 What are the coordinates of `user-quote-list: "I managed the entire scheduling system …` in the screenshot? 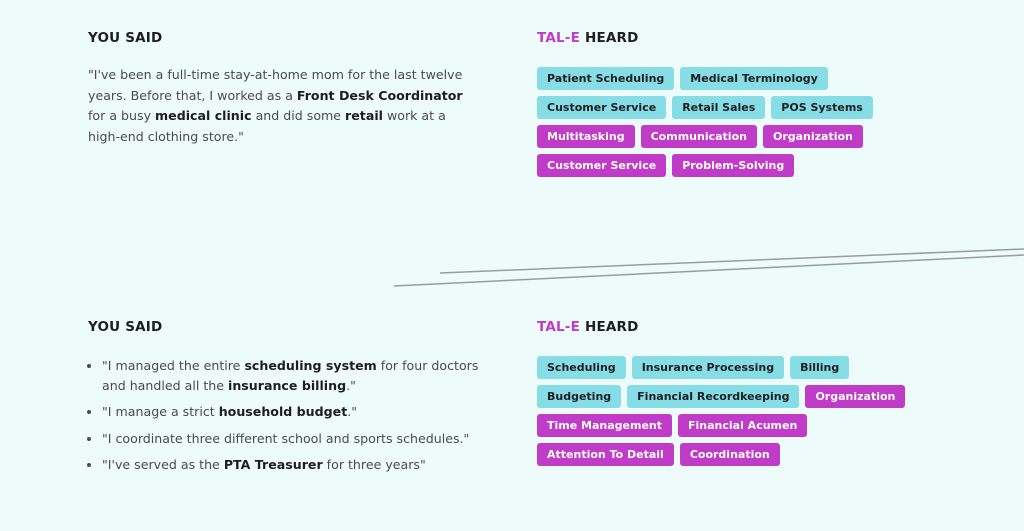 It's located at (295, 419).